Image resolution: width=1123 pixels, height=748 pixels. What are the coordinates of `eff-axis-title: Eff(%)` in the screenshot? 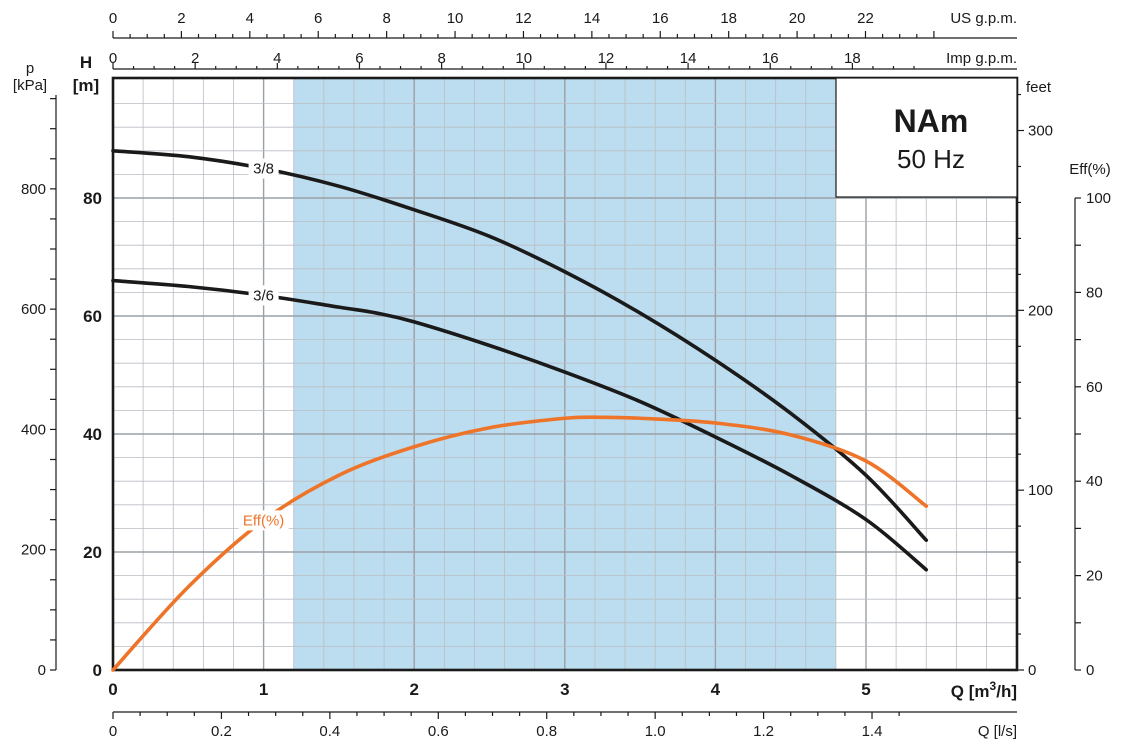 It's located at (1089, 169).